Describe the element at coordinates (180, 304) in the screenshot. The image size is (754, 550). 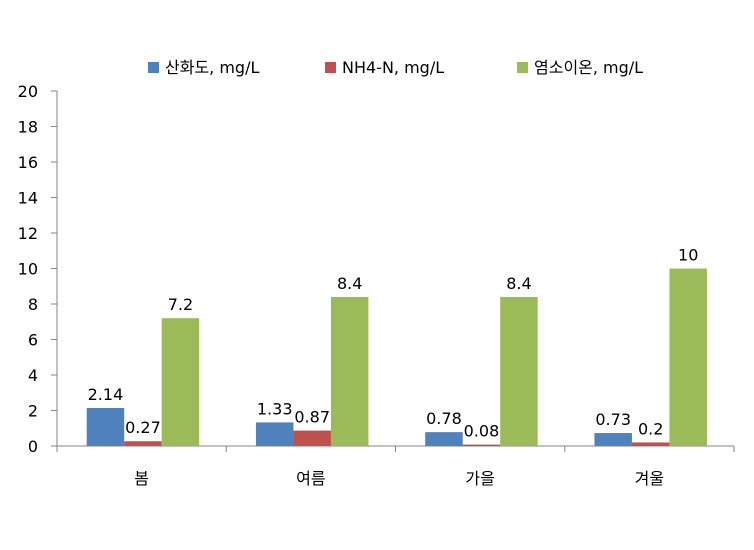
I see `data-label: 7.2` at that location.